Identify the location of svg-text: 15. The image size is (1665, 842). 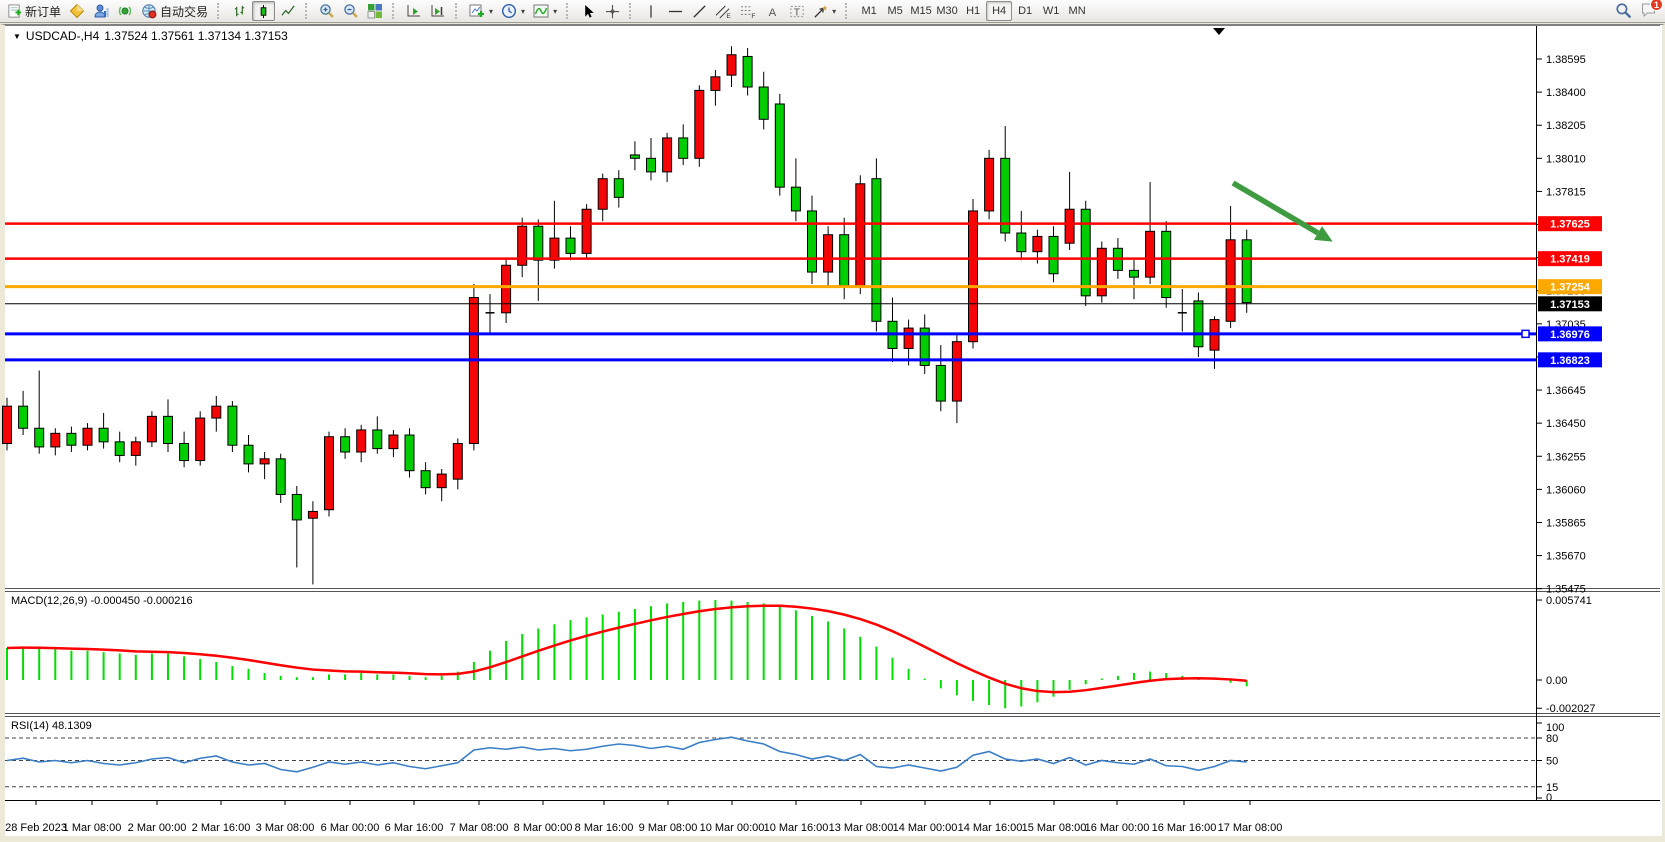
(1552, 788).